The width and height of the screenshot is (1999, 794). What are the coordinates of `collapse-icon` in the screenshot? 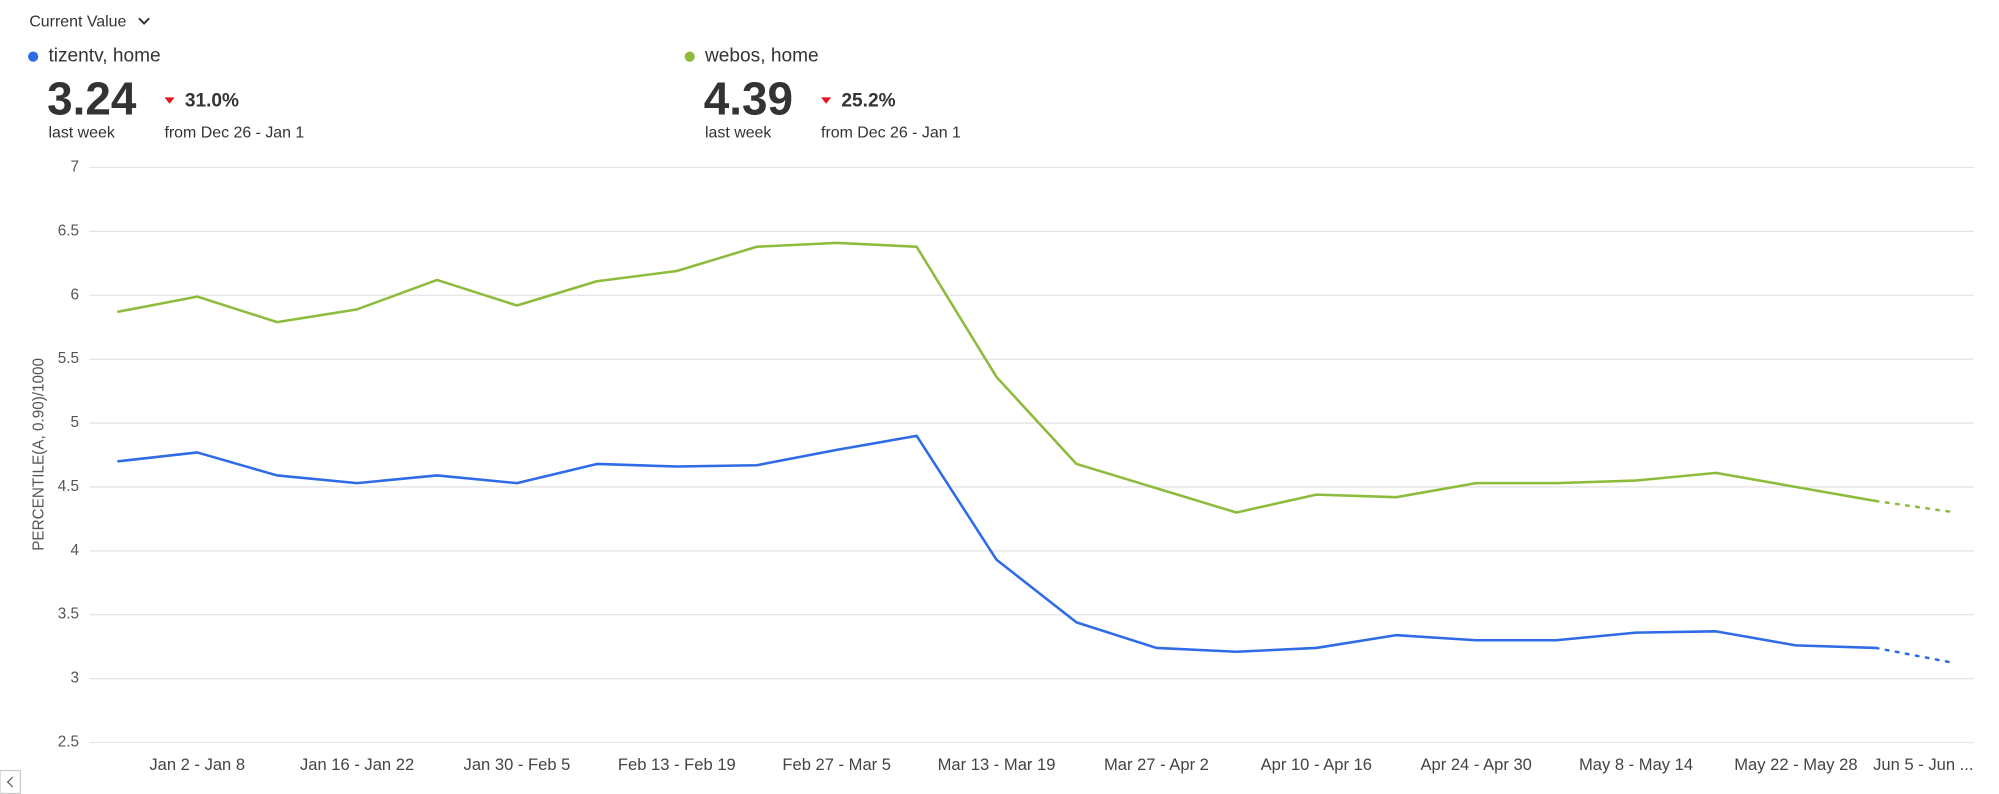 It's located at (10, 782).